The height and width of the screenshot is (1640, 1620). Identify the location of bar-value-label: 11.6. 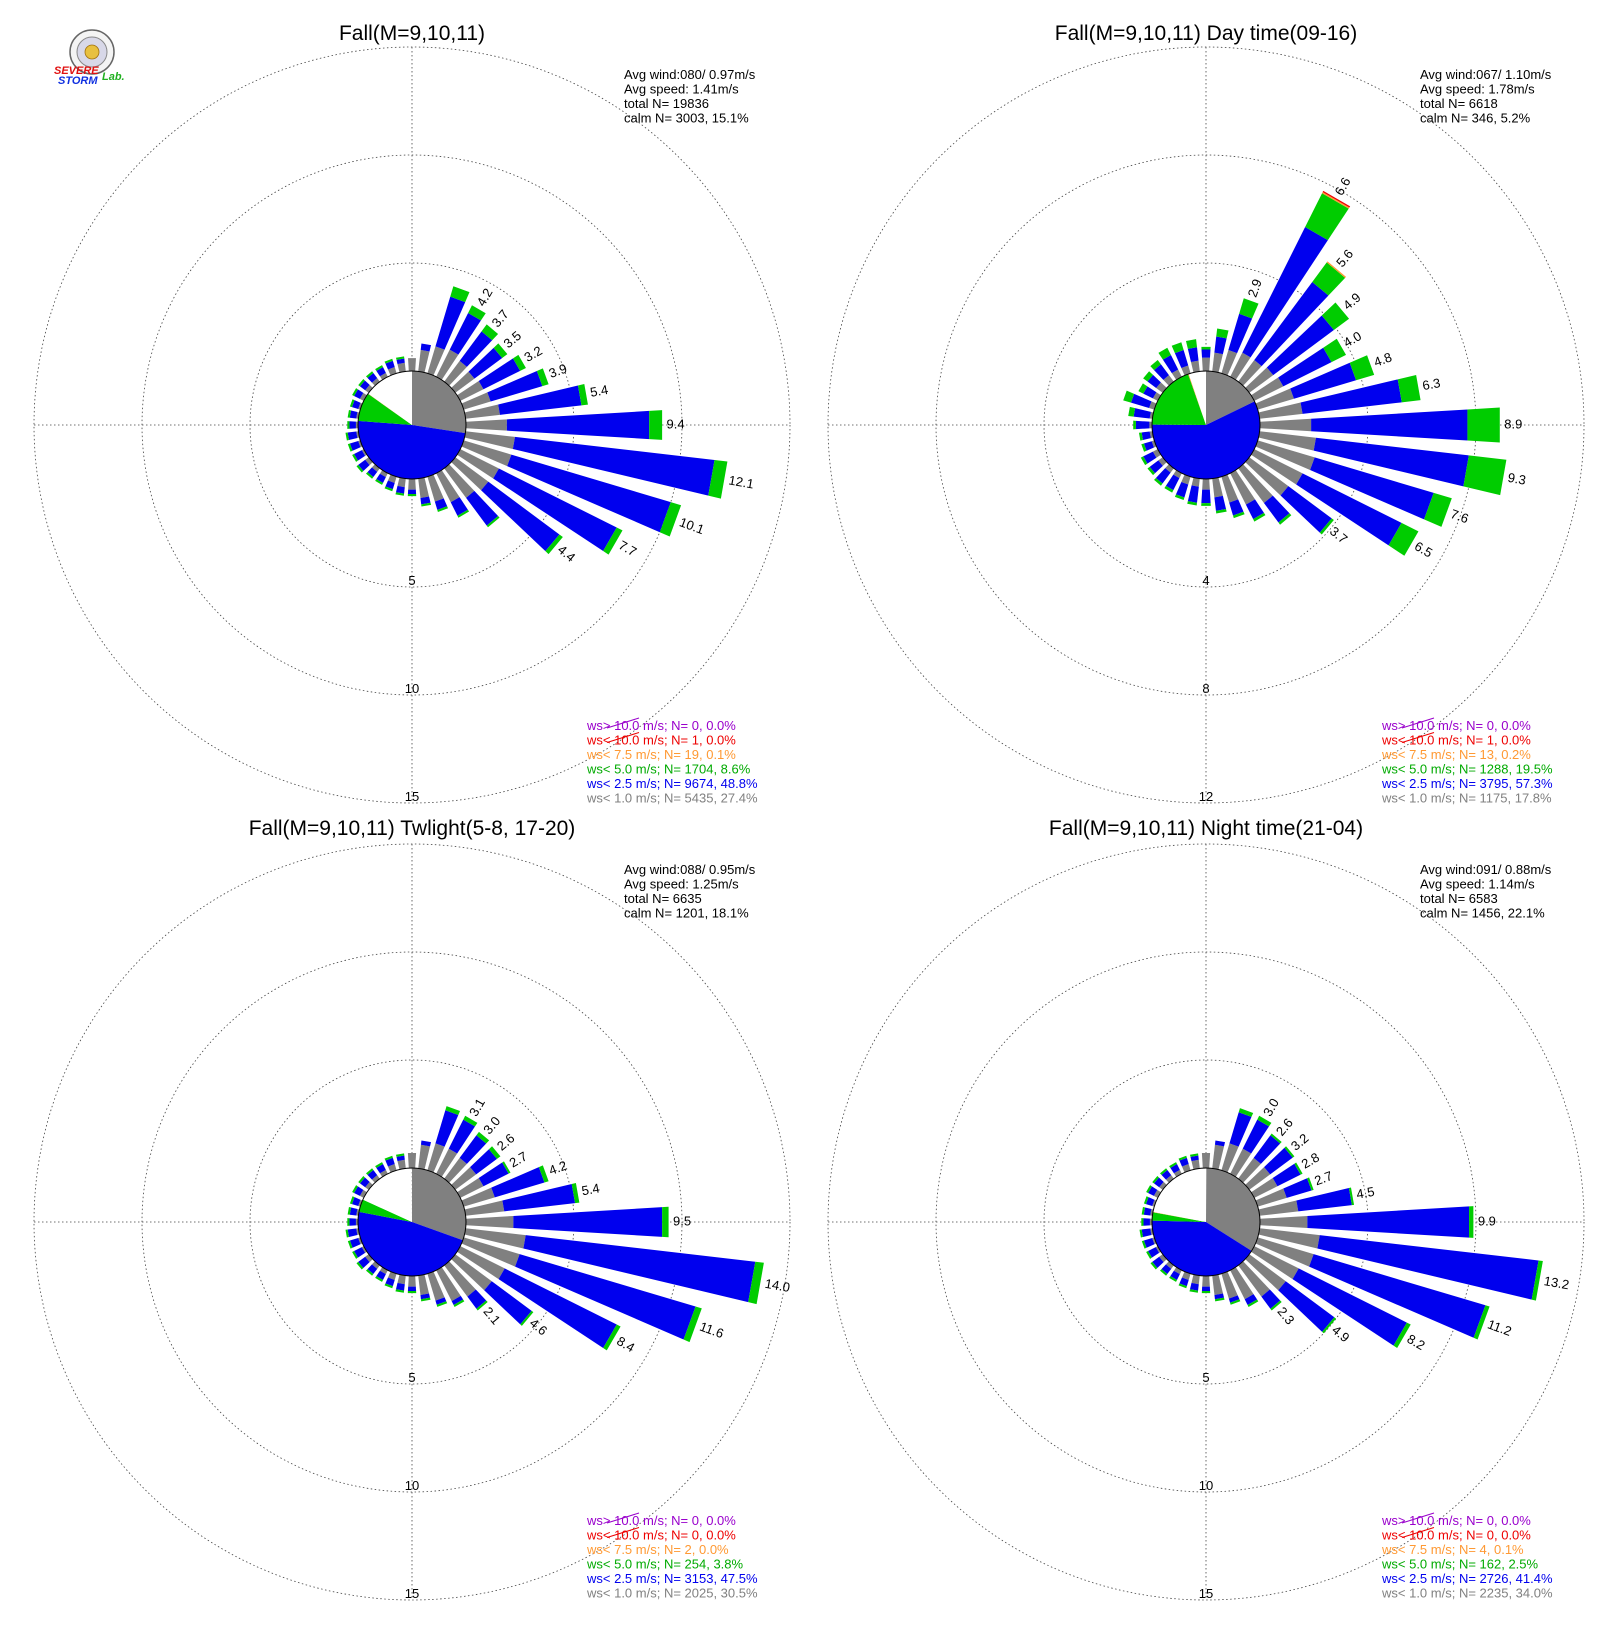
(712, 1330).